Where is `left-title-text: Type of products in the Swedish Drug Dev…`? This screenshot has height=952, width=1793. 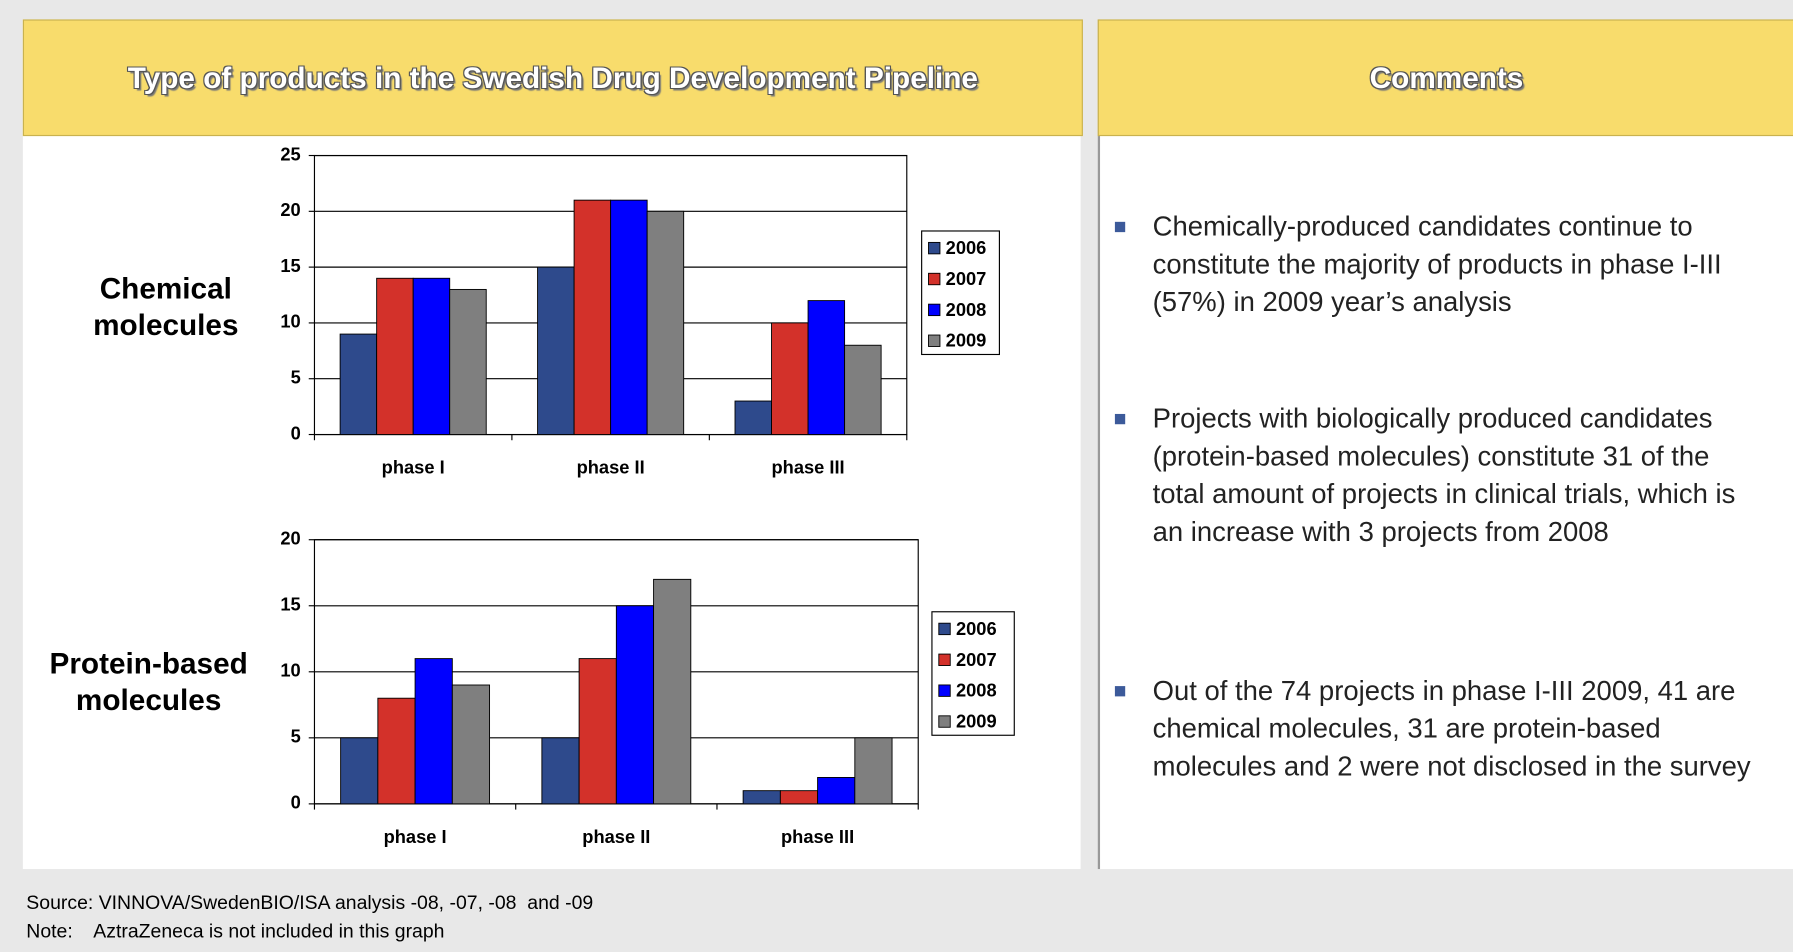 left-title-text: Type of products in the Swedish Drug Dev… is located at coordinates (552, 77).